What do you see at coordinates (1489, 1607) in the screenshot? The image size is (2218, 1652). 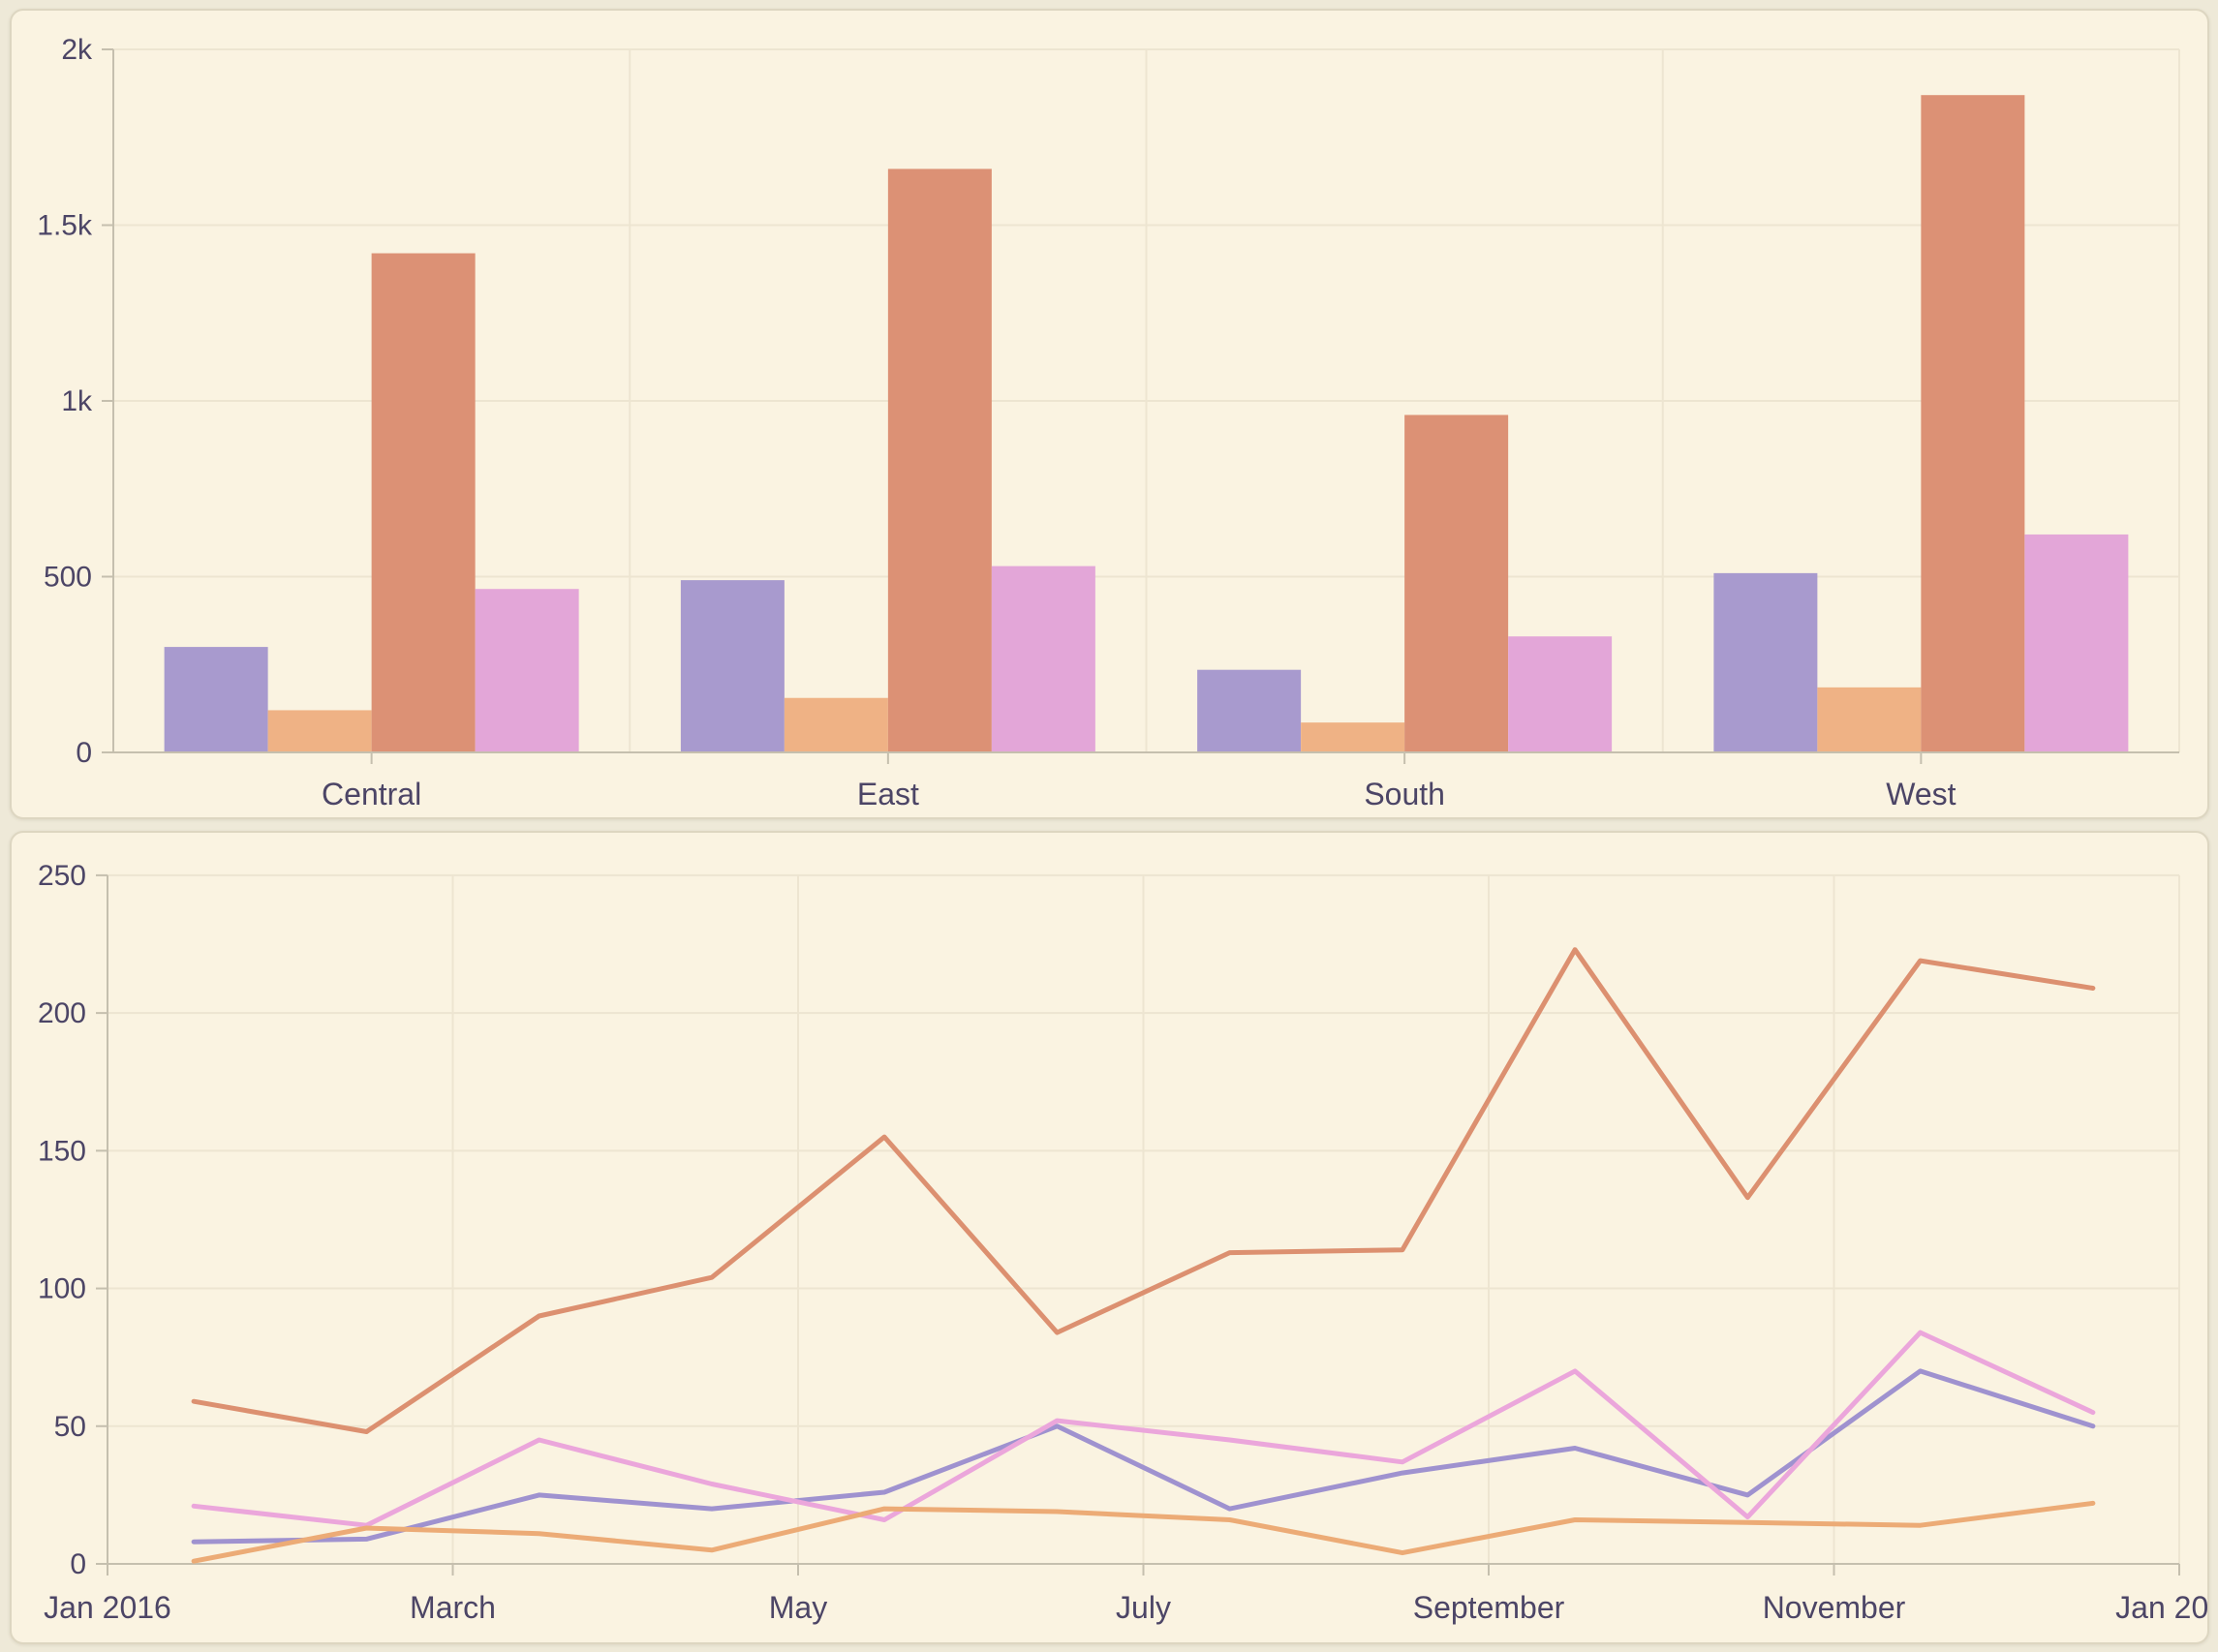 I see `x-axis-label: September` at bounding box center [1489, 1607].